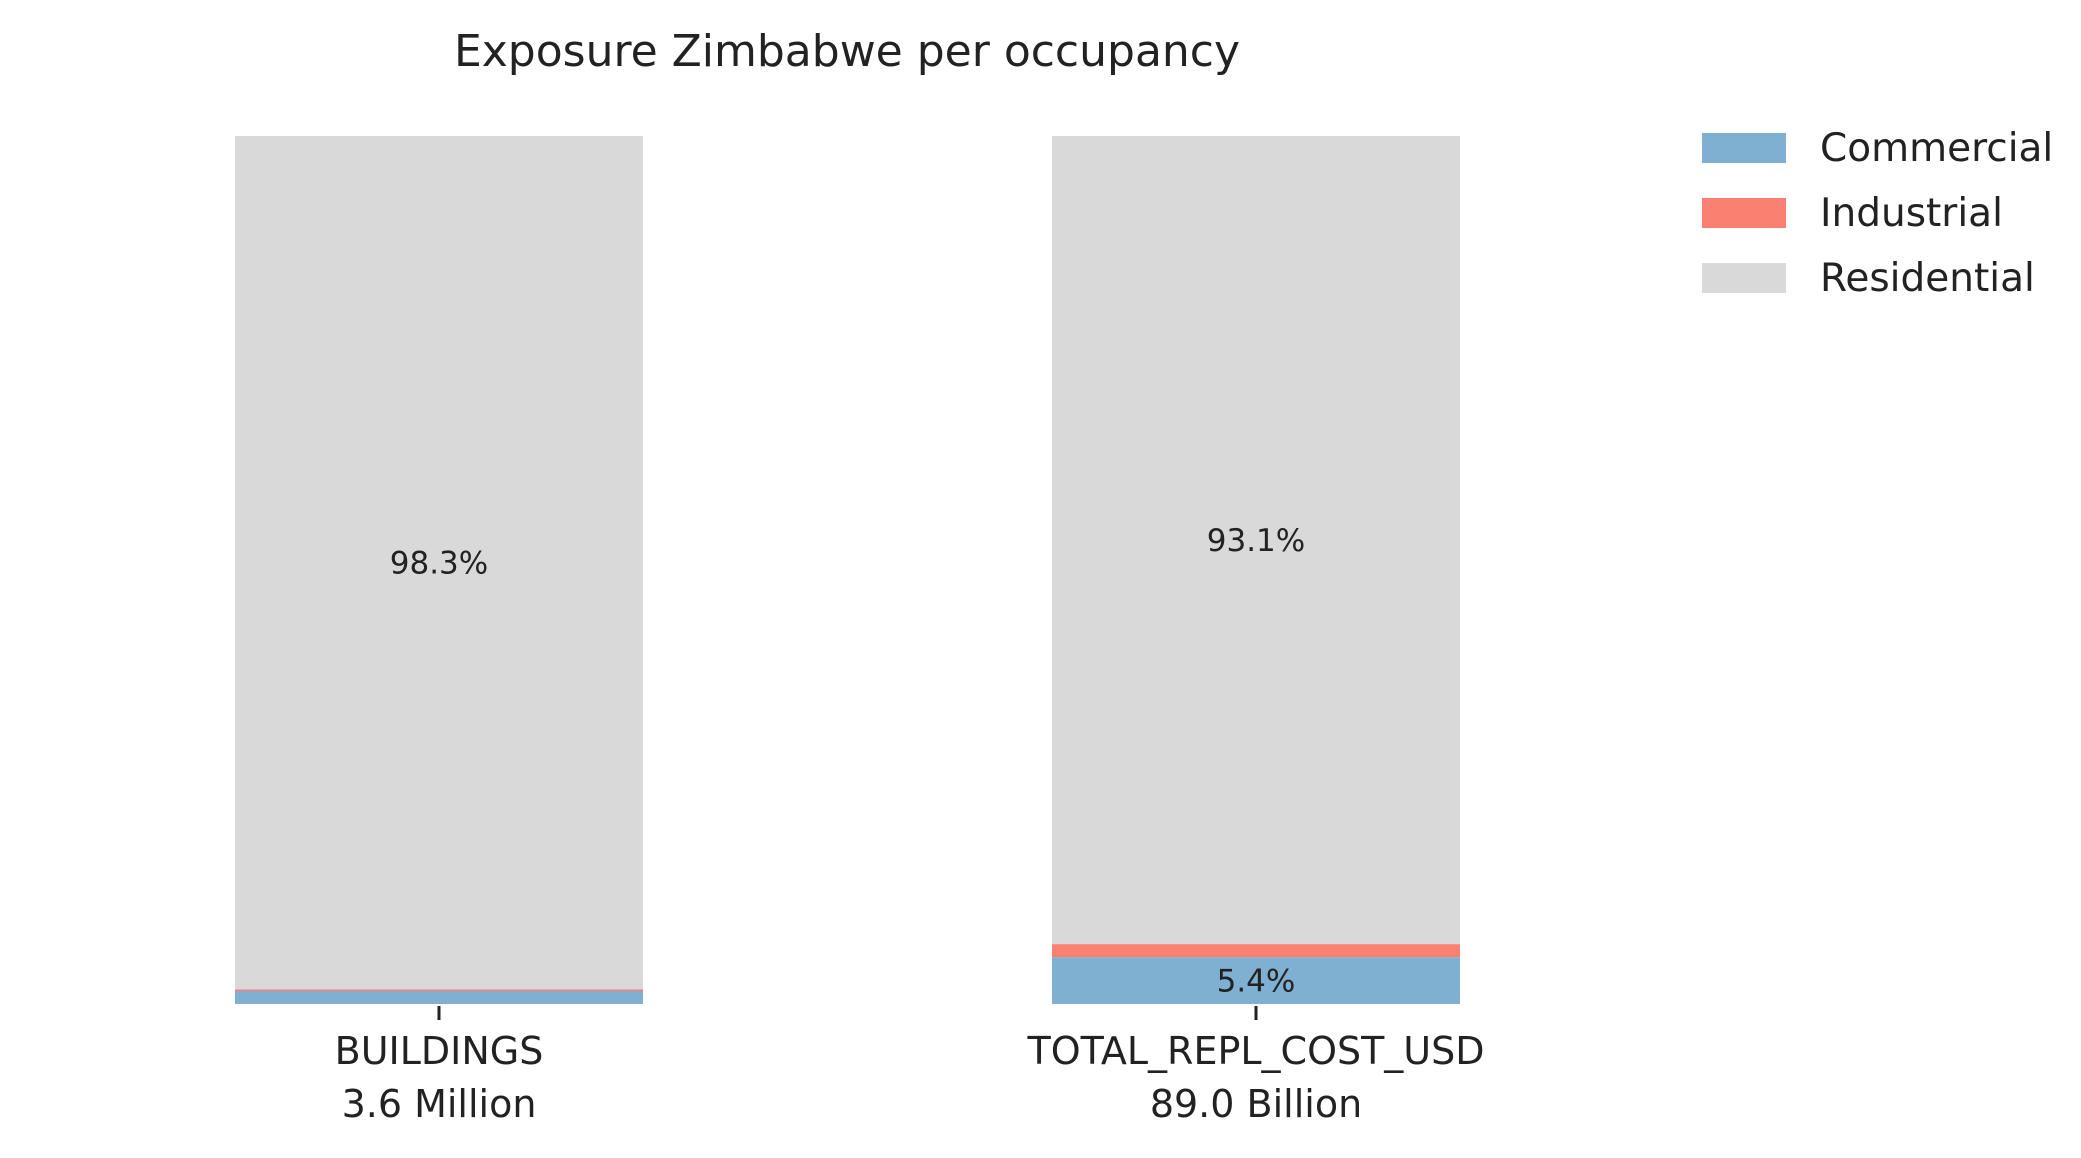  I want to click on segment-label-residential-buildings: 98.3%, so click(439, 564).